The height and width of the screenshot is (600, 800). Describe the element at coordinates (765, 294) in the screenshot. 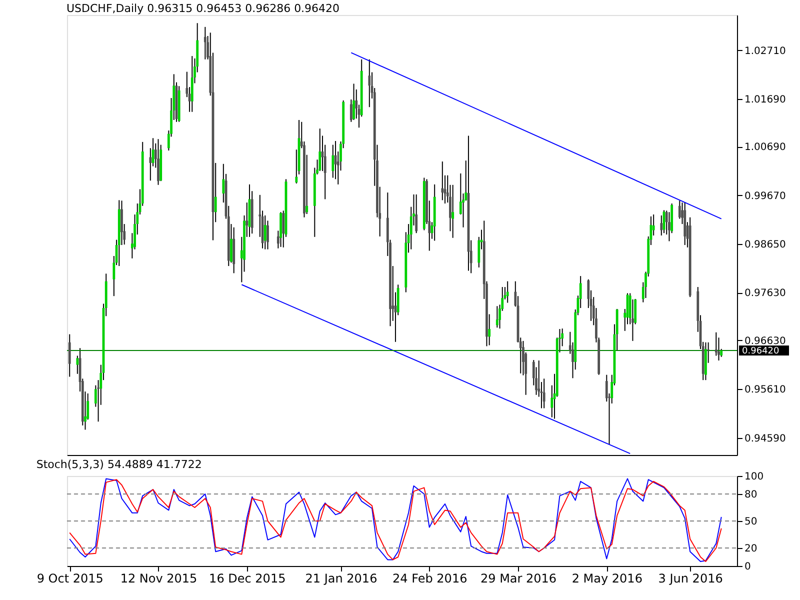

I see `y-tick-label: 0.97630` at that location.